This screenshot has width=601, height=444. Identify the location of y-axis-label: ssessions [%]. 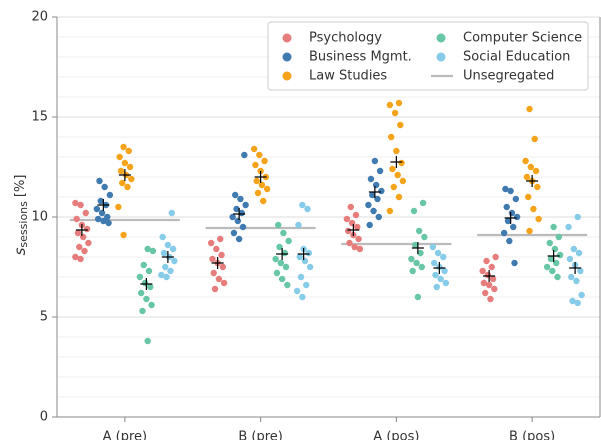
(21, 215).